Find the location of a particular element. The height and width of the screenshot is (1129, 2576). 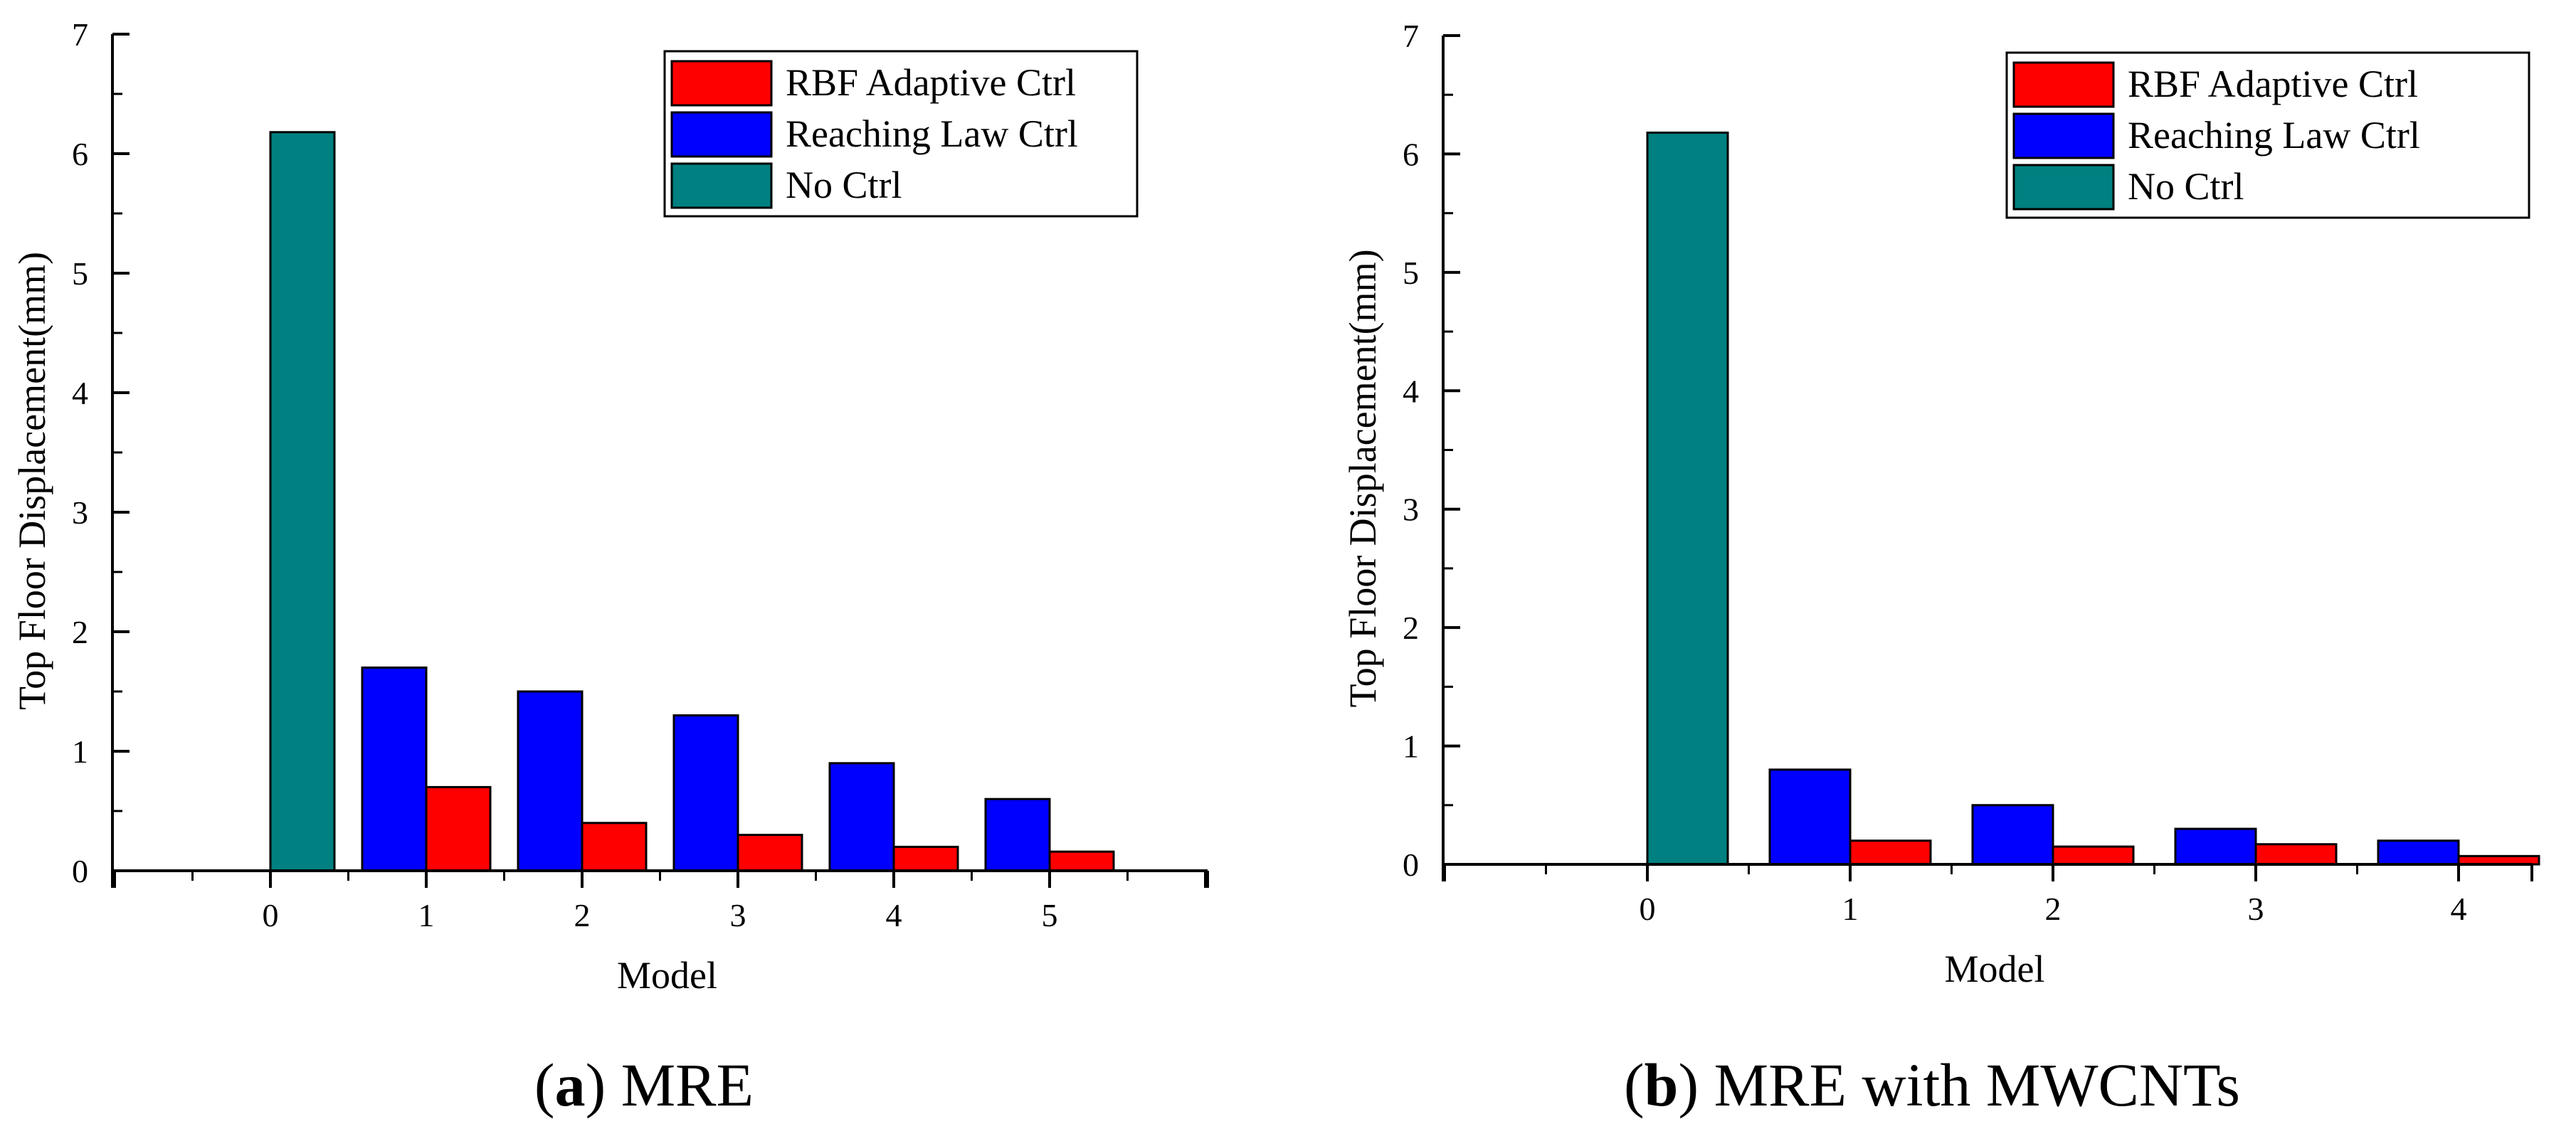

caption-a: (a) MRE is located at coordinates (644, 1085).